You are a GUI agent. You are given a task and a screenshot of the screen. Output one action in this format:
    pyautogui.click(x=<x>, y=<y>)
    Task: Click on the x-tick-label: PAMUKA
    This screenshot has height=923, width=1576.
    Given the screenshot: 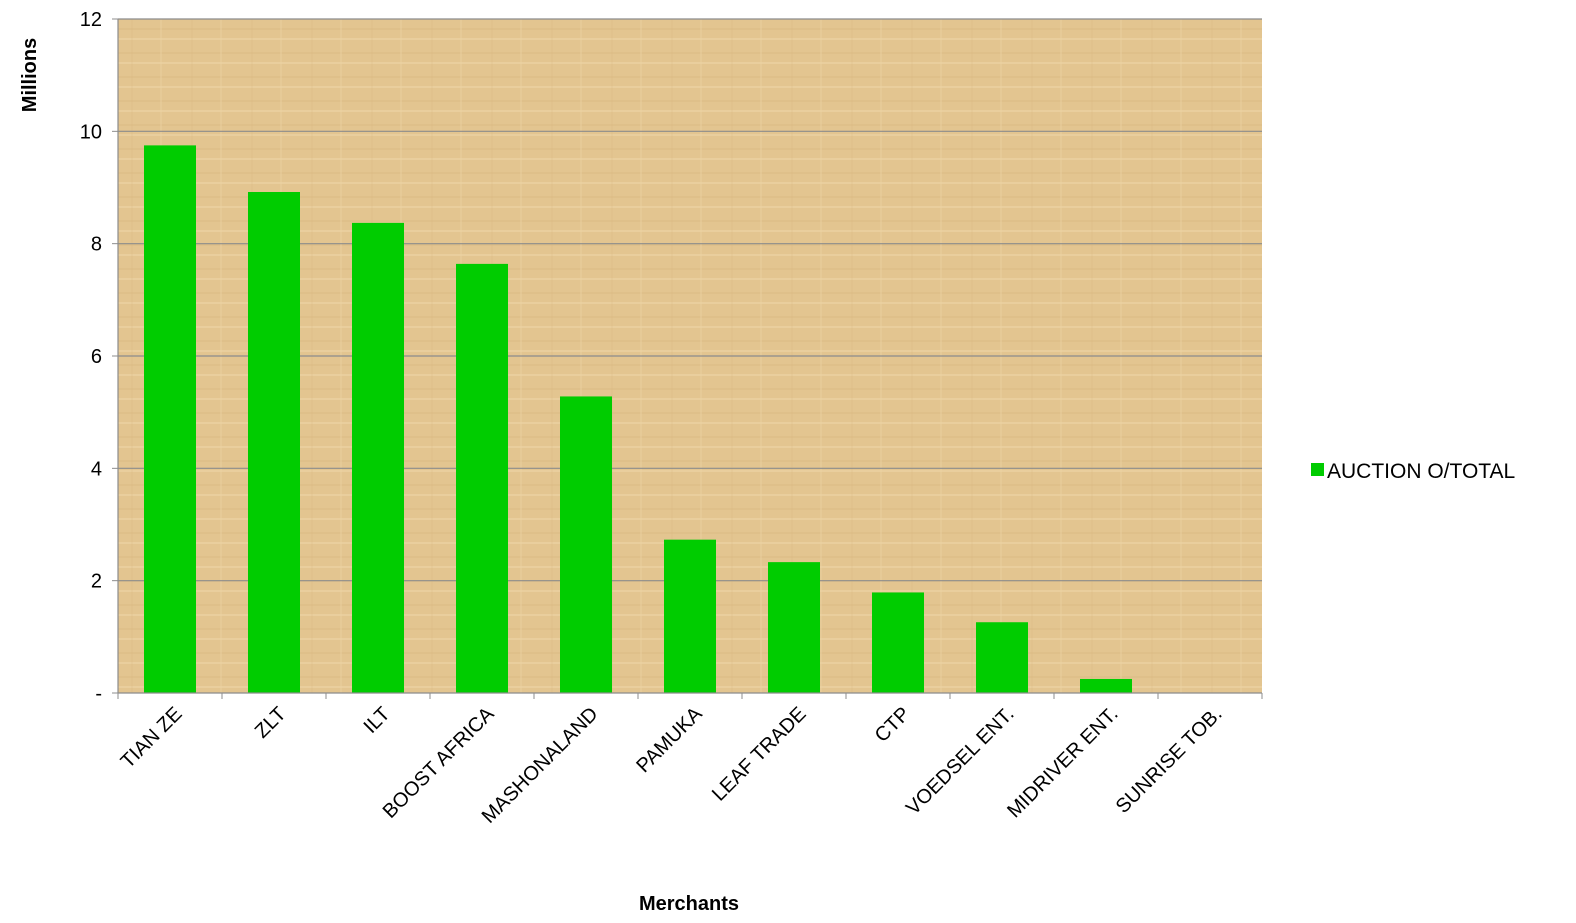 What is the action you would take?
    pyautogui.click(x=669, y=740)
    